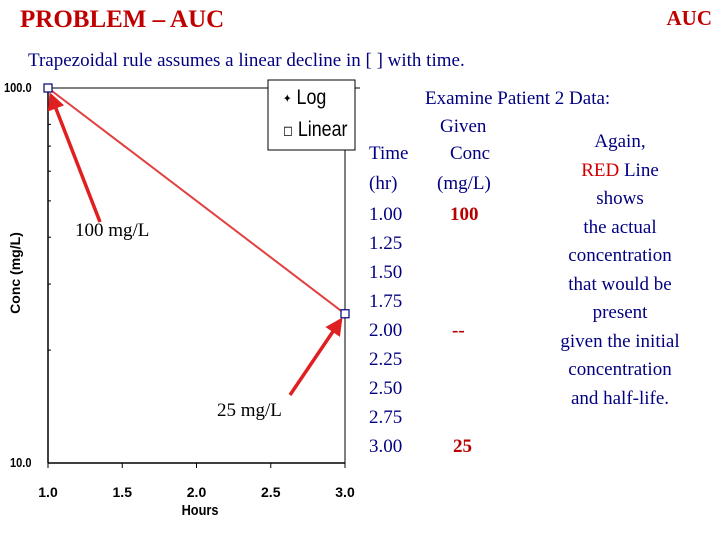 The width and height of the screenshot is (720, 540). I want to click on x-tick-label: 2.5, so click(271, 492).